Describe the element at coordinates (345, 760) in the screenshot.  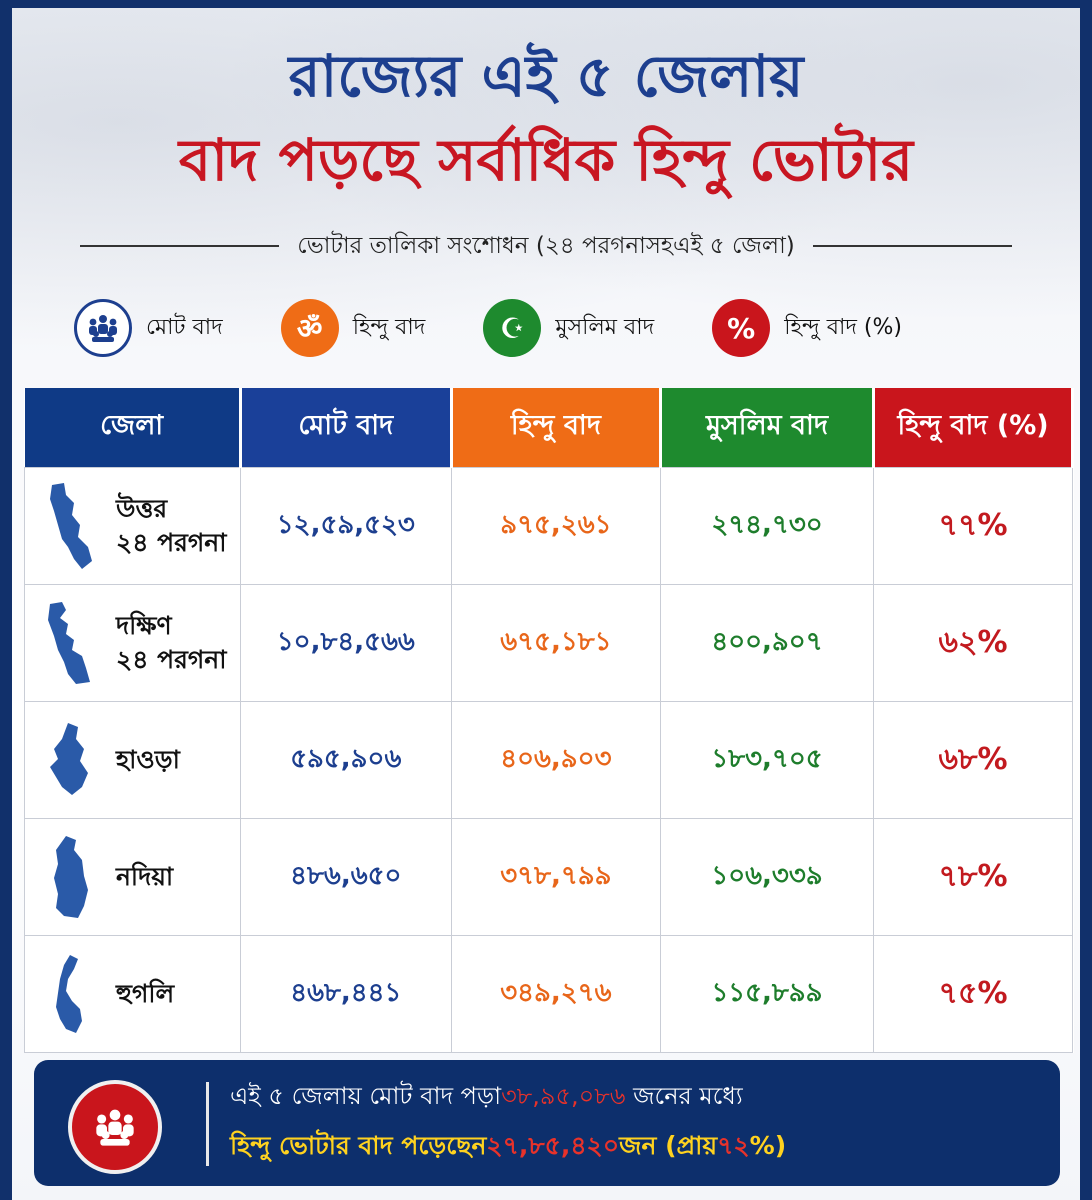
I see `total-cell: ৫৯৫,৯০৬` at that location.